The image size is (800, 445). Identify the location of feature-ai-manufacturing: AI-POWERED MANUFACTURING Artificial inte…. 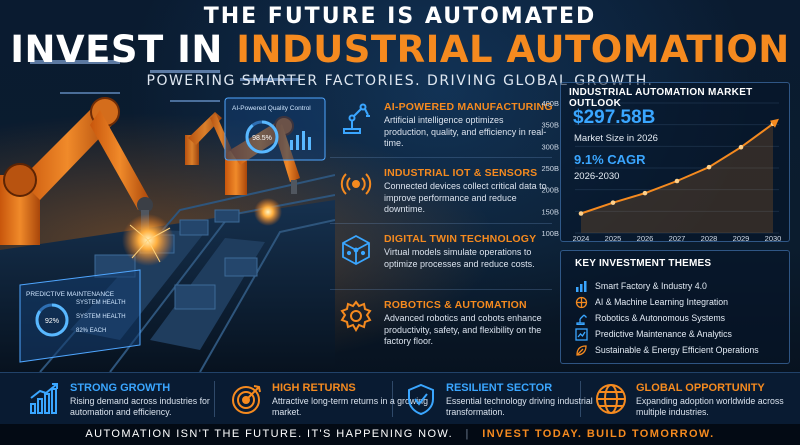
(441, 125).